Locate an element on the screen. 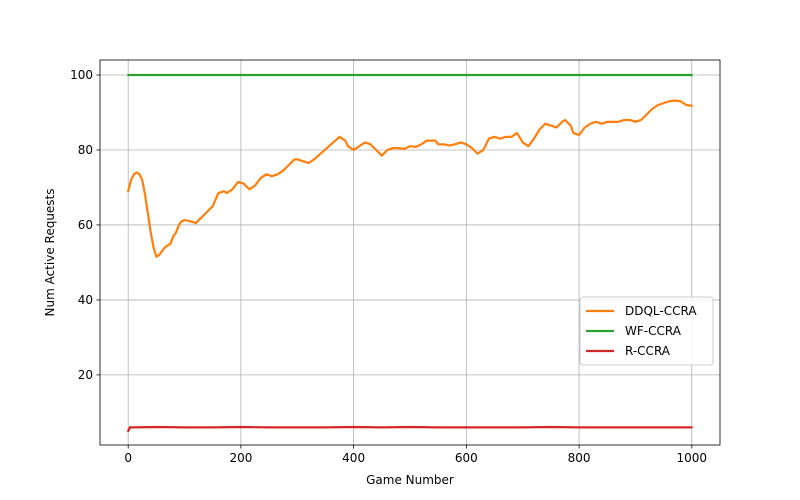 The height and width of the screenshot is (500, 800). y-tick-label: 20 is located at coordinates (85, 375).